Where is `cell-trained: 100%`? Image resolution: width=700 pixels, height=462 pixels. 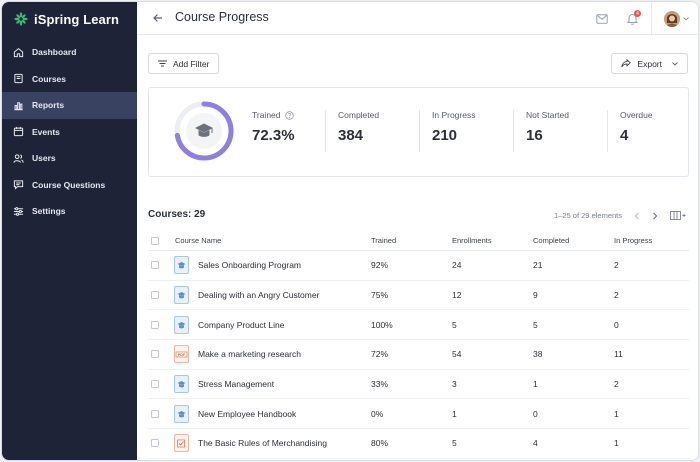
cell-trained: 100% is located at coordinates (382, 324).